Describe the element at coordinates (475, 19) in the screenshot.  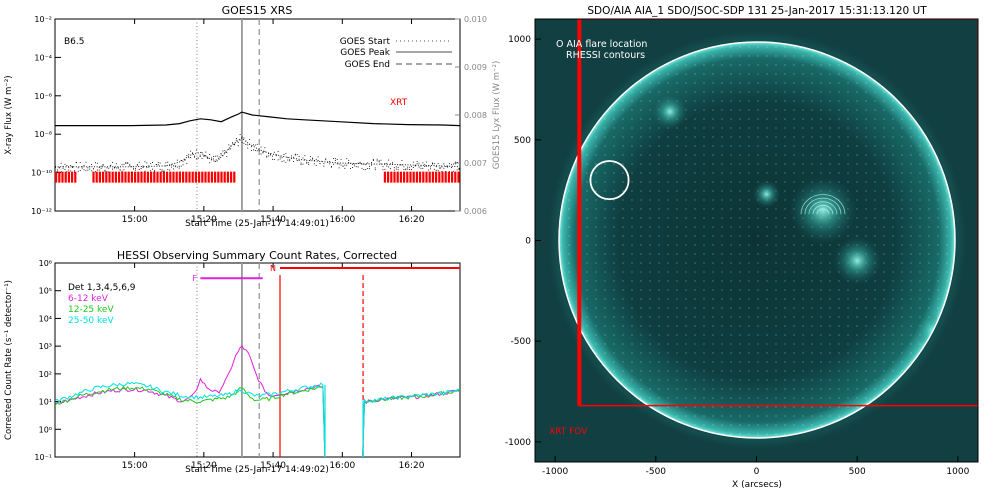
I see `goes-right-tick-label: 0.010` at that location.